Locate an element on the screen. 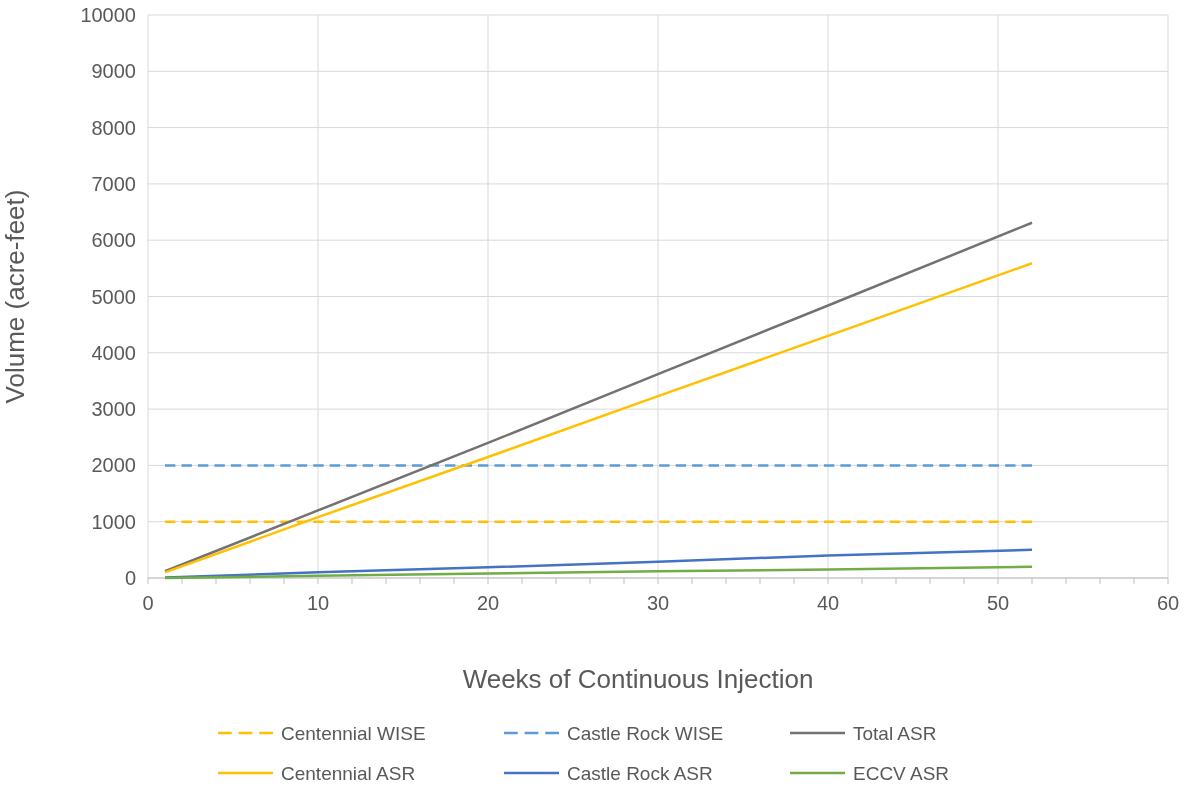 The width and height of the screenshot is (1186, 792). y-axis-title: Volume (acre-feet) is located at coordinates (15, 296).